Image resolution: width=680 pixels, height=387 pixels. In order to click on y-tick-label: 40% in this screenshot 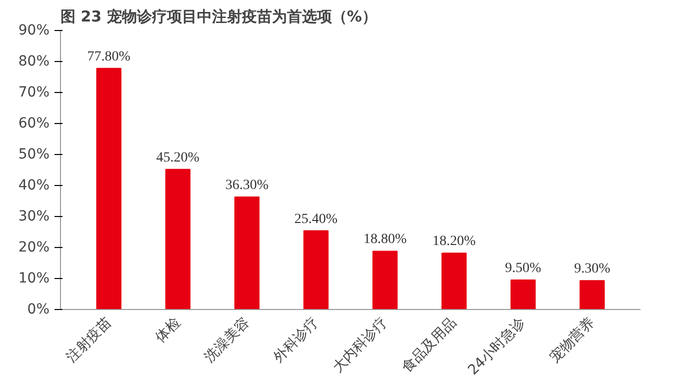, I will do `click(34, 186)`.